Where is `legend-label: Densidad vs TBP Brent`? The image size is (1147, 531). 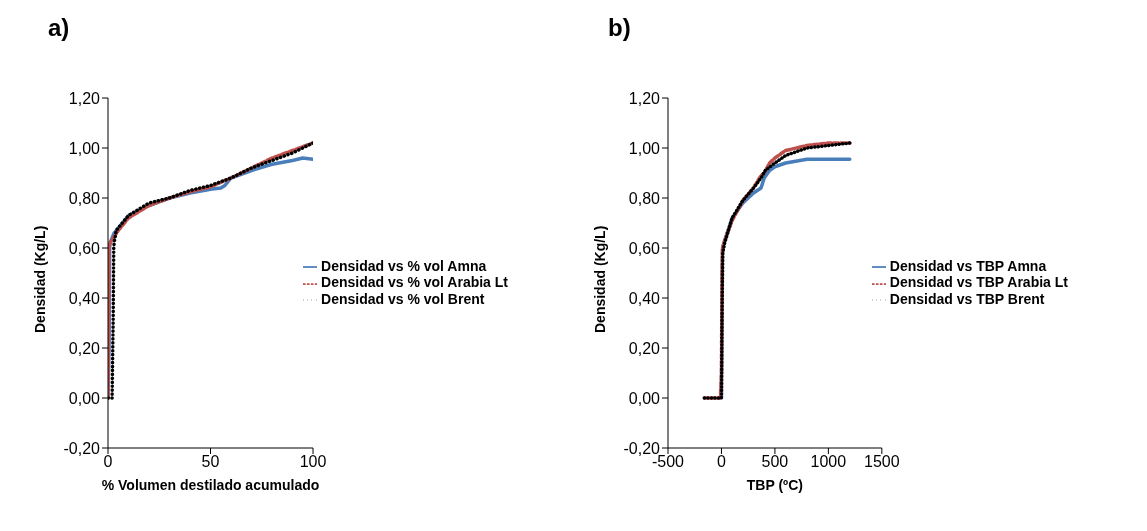 legend-label: Densidad vs TBP Brent is located at coordinates (967, 298).